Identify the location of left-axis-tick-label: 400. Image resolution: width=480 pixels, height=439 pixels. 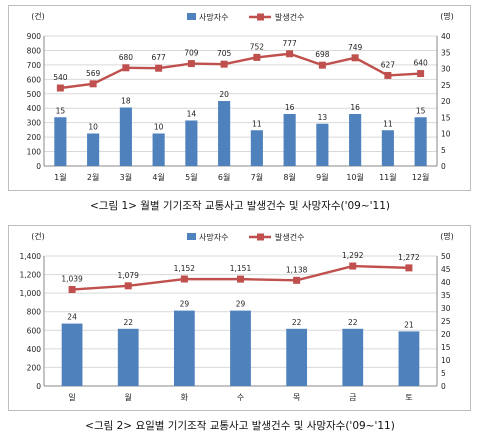
(34, 108).